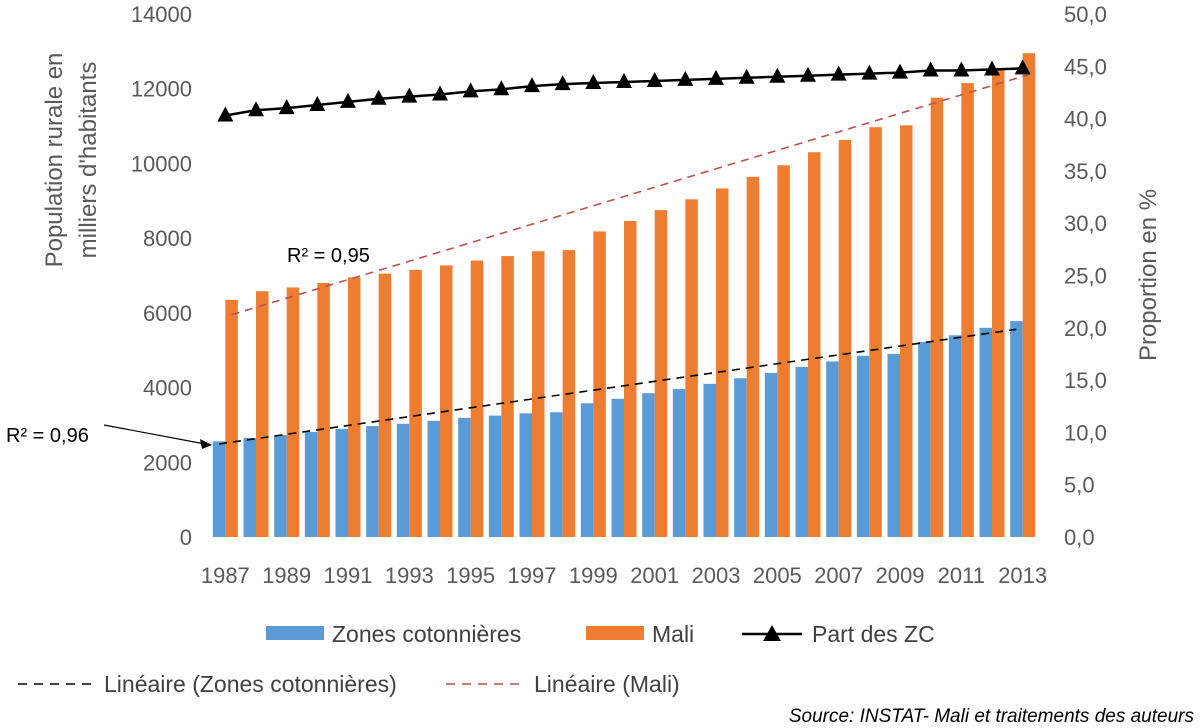 This screenshot has width=1200, height=728. Describe the element at coordinates (654, 575) in the screenshot. I see `x-tick-label: 2001` at that location.